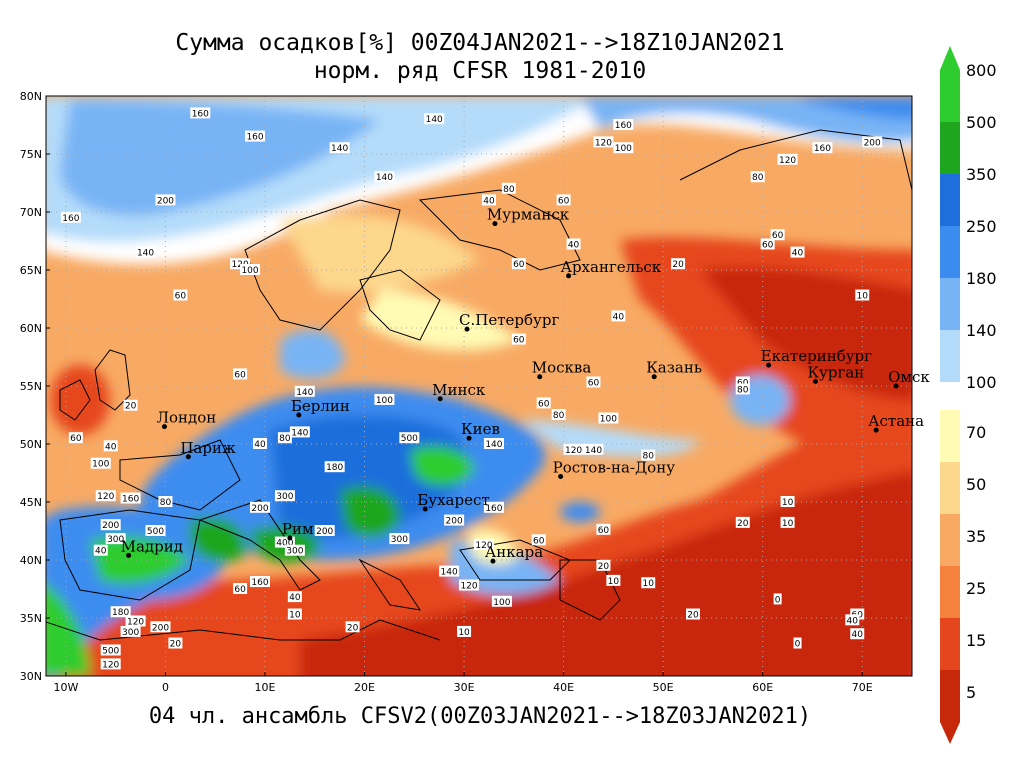 This screenshot has width=1024, height=768. I want to click on colorbar-label: 25, so click(976, 588).